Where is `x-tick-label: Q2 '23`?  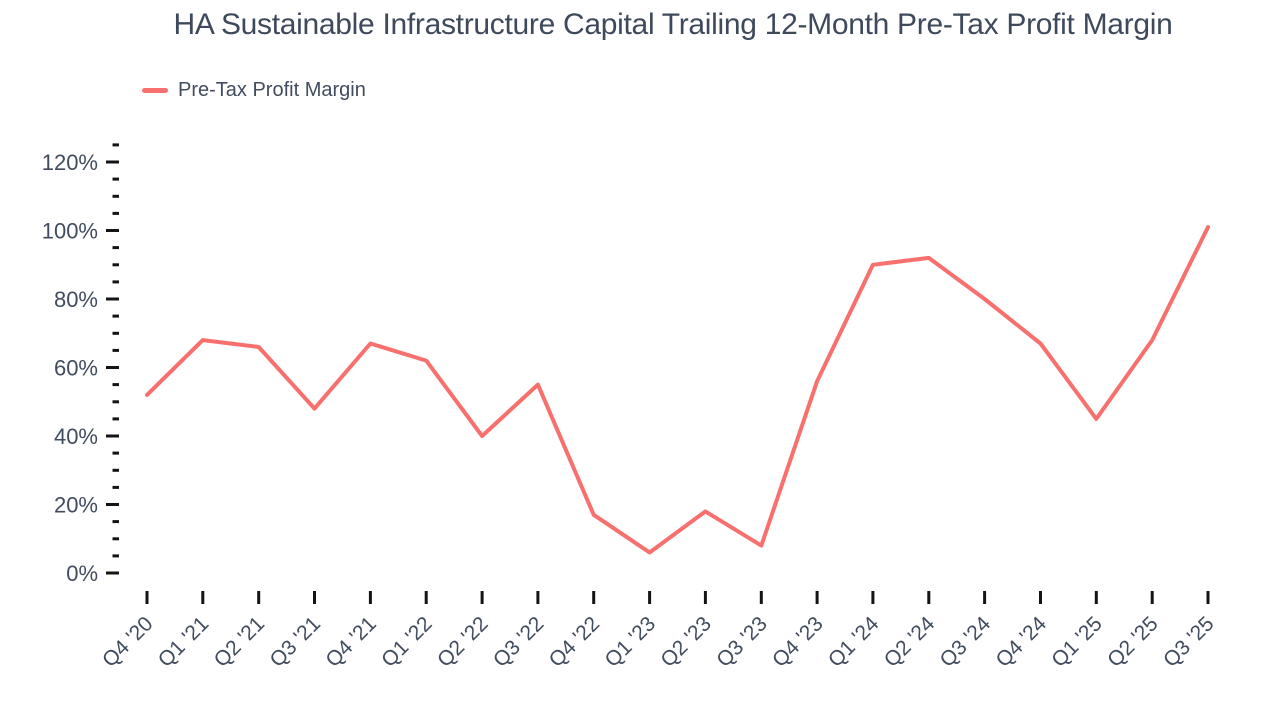 x-tick-label: Q2 '23 is located at coordinates (686, 642).